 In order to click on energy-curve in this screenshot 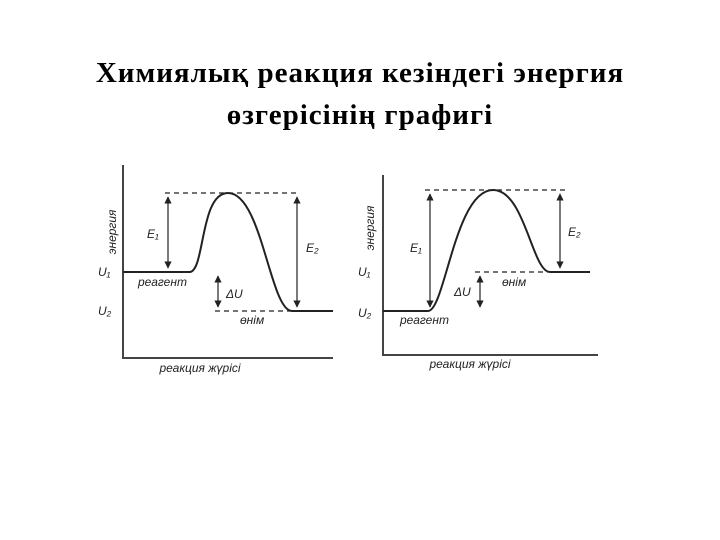, I will do `click(228, 251)`.